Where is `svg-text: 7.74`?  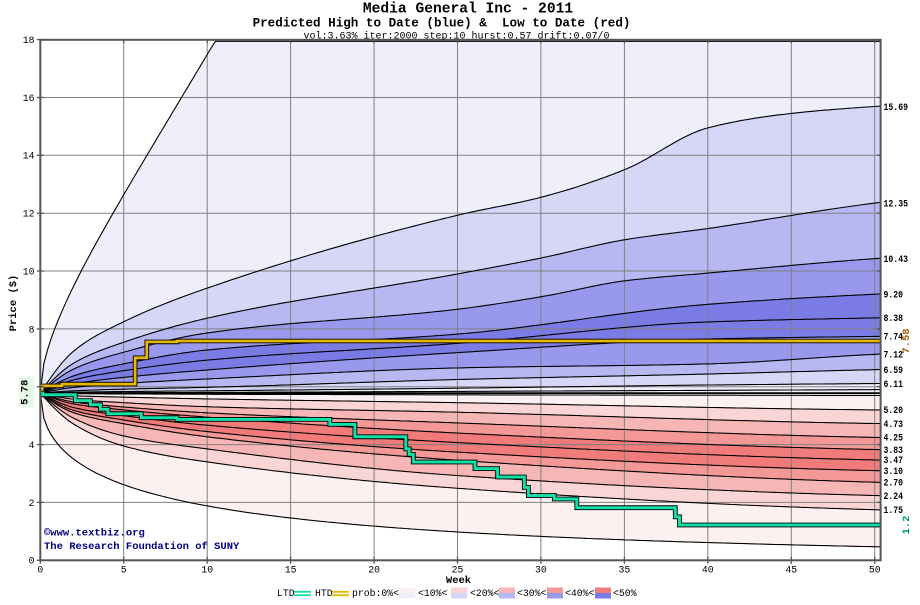 svg-text: 7.74 is located at coordinates (894, 338).